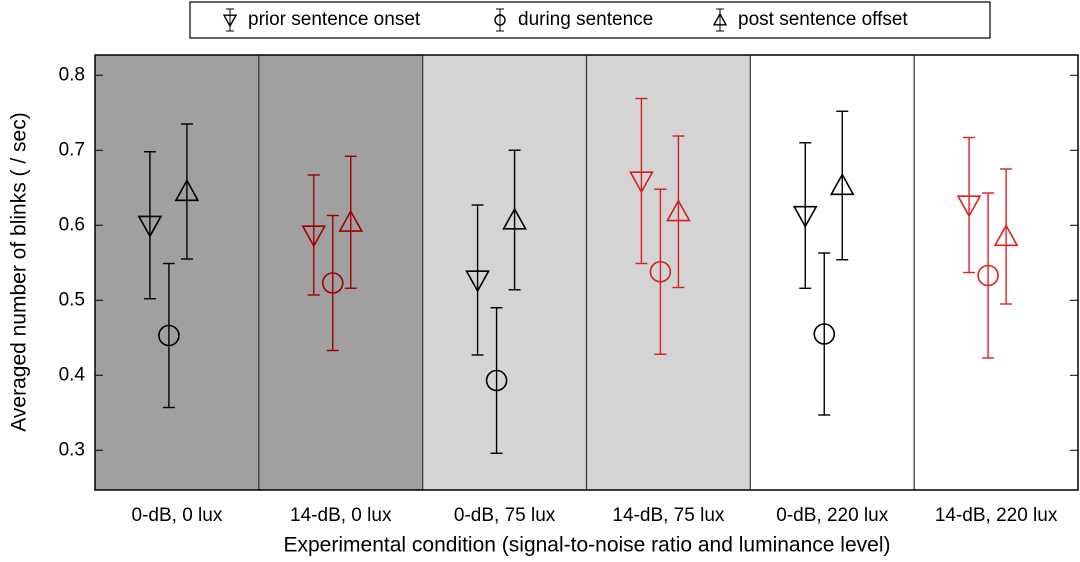  What do you see at coordinates (72, 224) in the screenshot?
I see `y-tick-label: 0.6` at bounding box center [72, 224].